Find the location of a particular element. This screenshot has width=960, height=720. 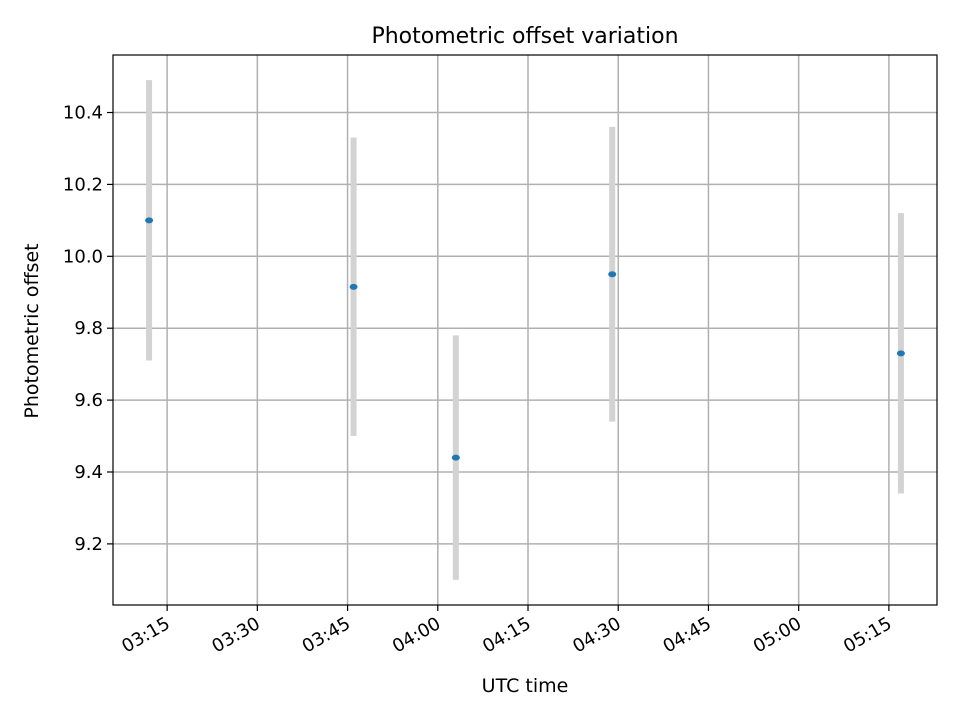

y-tick-label: 9.4 is located at coordinates (88, 472).